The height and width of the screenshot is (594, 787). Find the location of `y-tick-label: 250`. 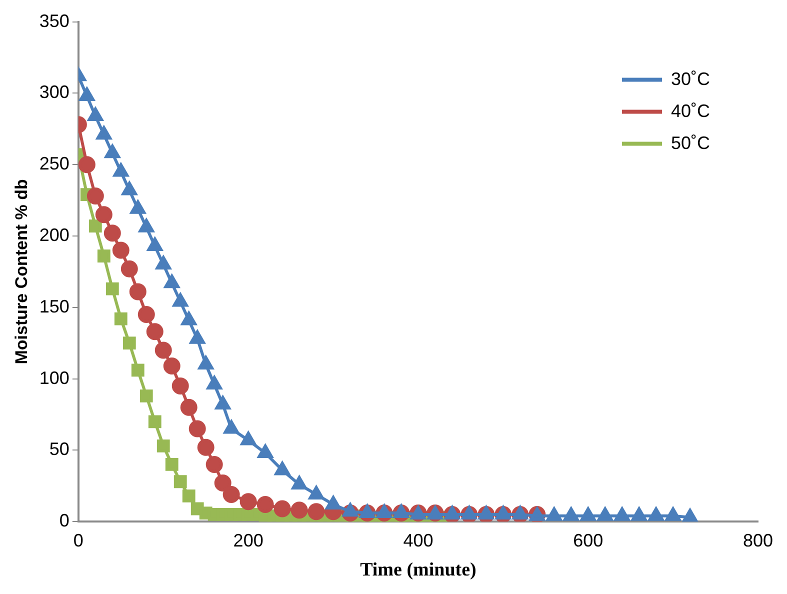

y-tick-label: 250 is located at coordinates (54, 164).